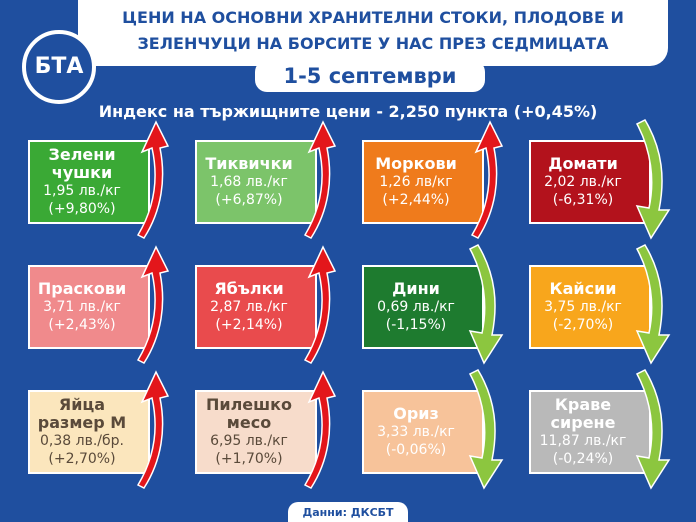 The width and height of the screenshot is (696, 522). I want to click on price-card: Краве сирене 11,87 лв./кг (-0,24%), so click(590, 432).